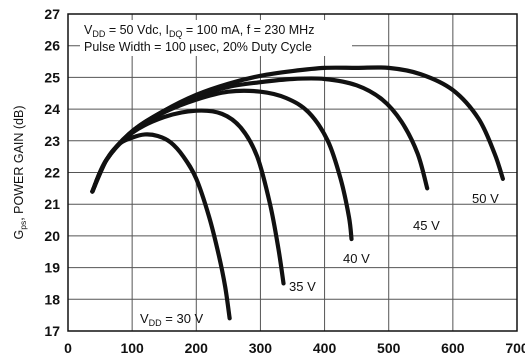 This screenshot has height=362, width=525. I want to click on y-tick-label: 27, so click(52, 14).